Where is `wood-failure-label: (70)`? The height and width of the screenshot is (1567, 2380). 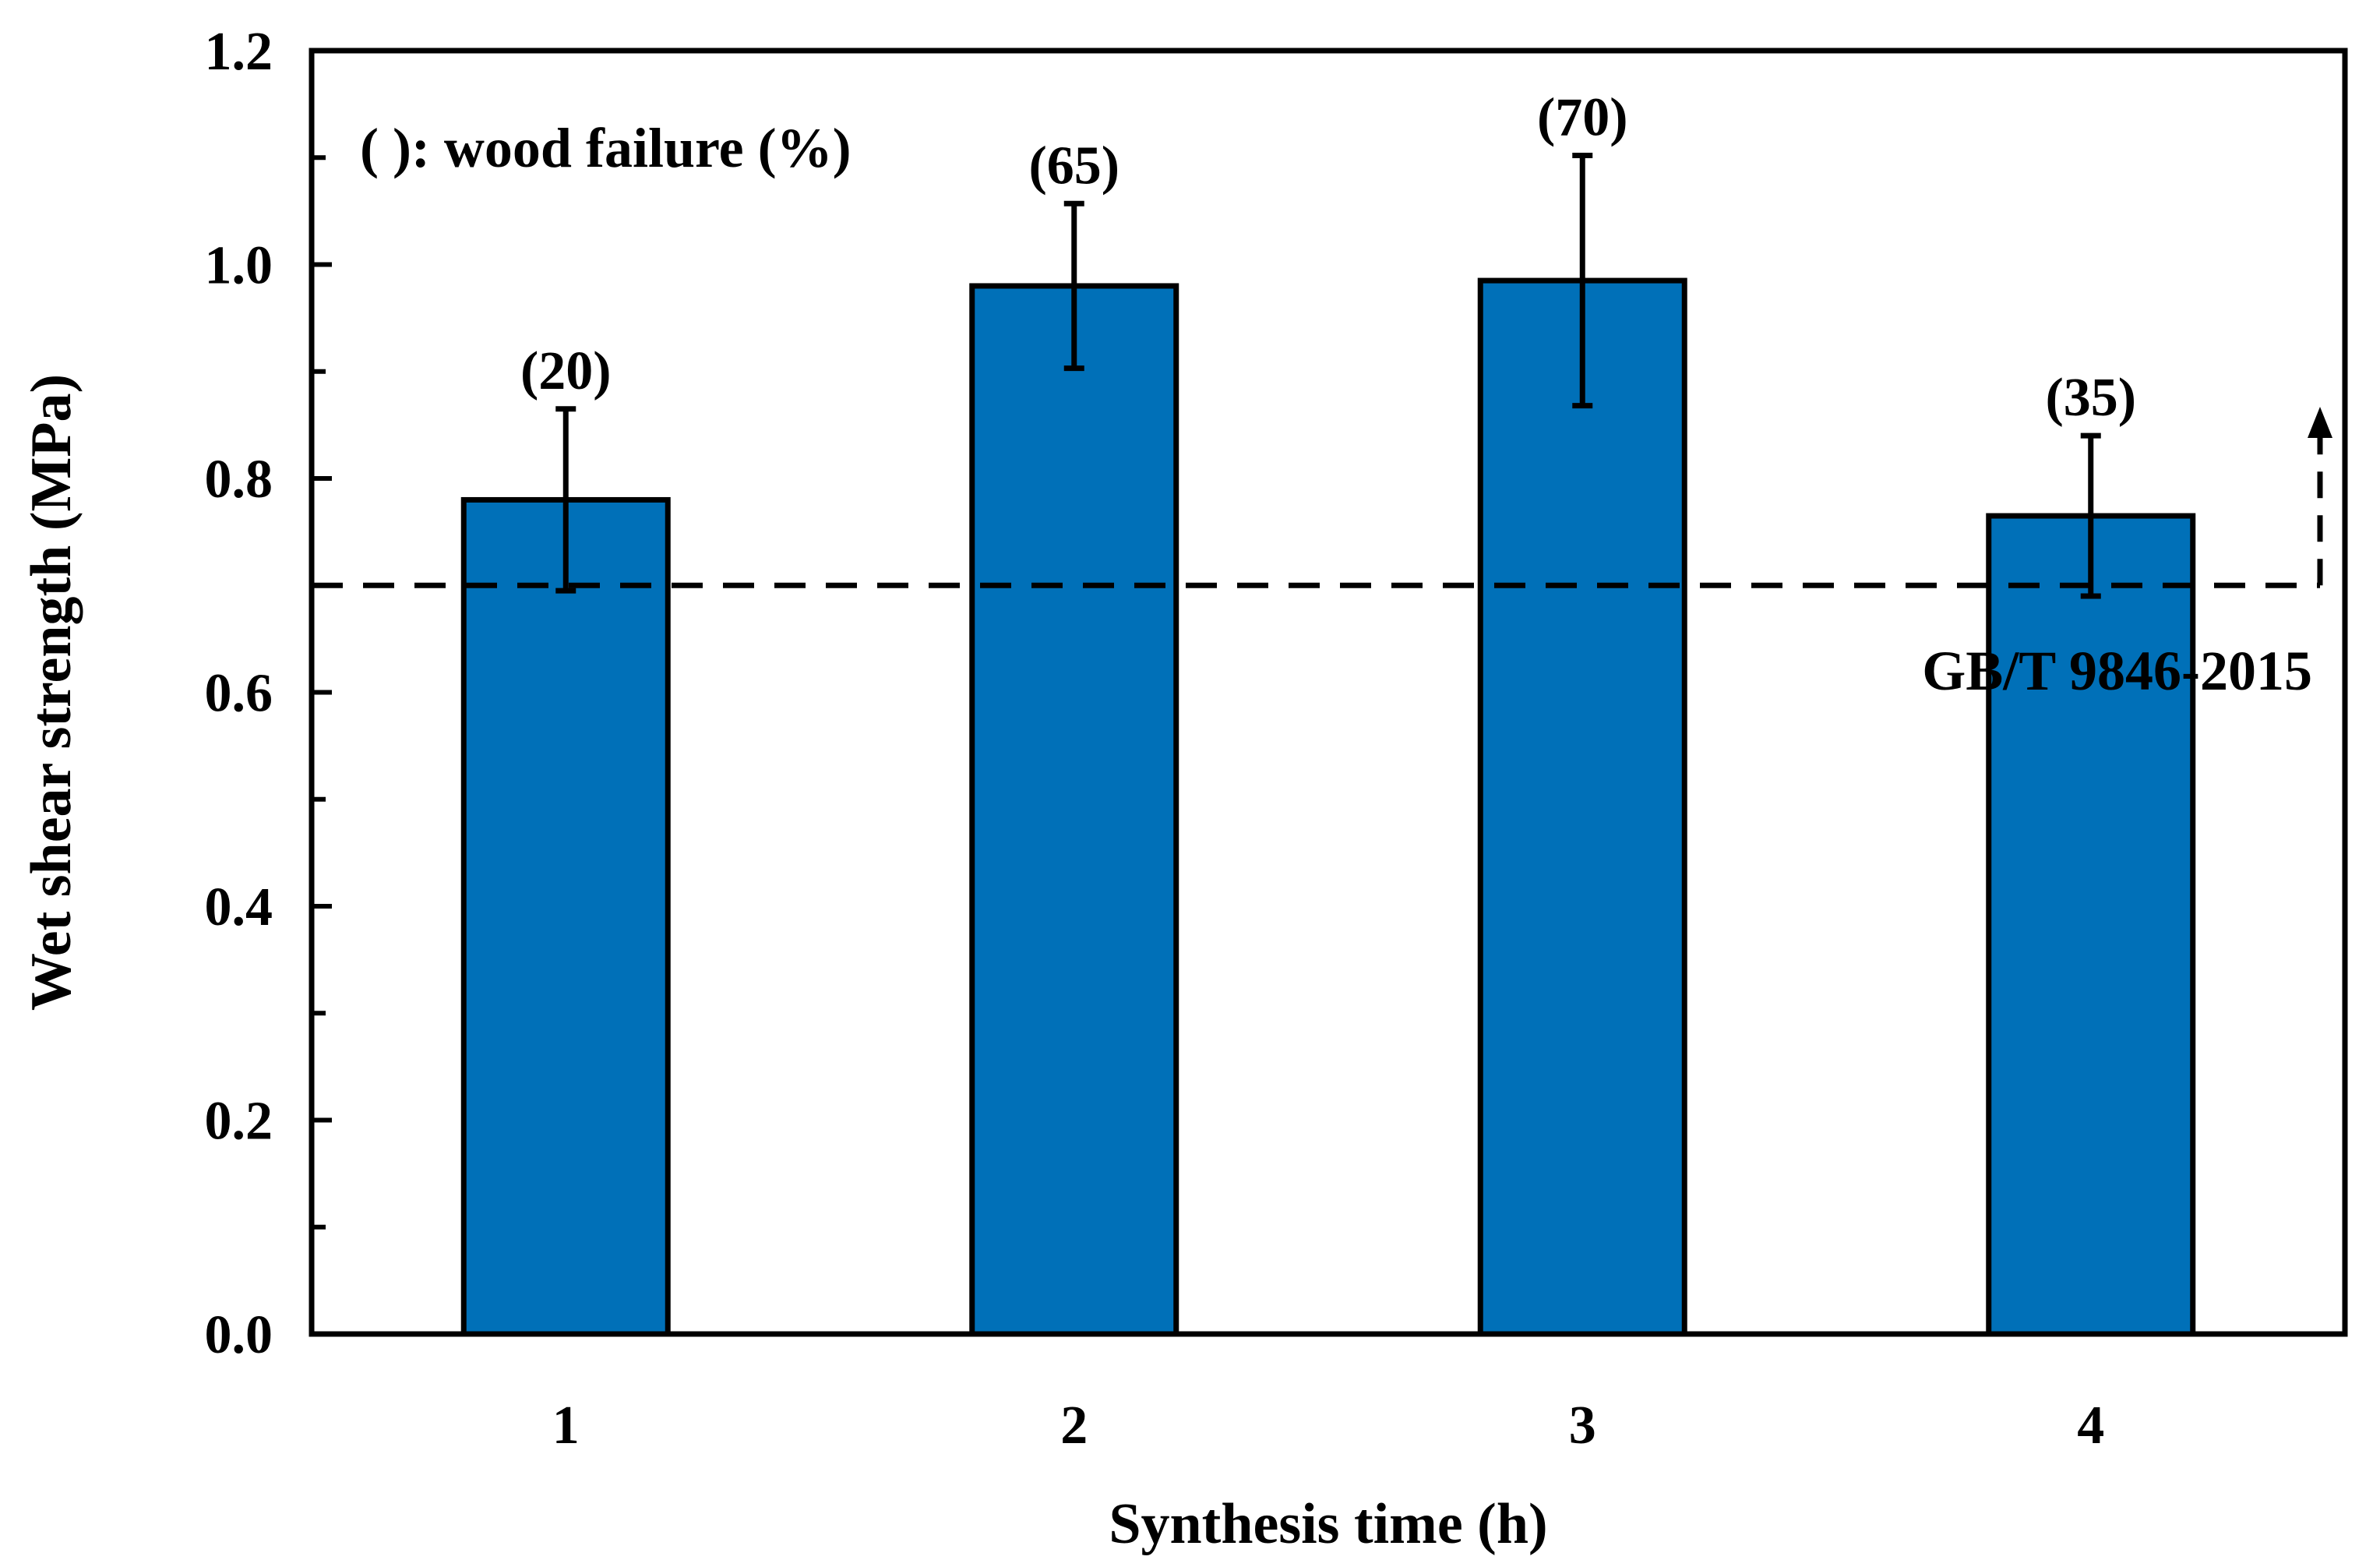
wood-failure-label: (70) is located at coordinates (1582, 118).